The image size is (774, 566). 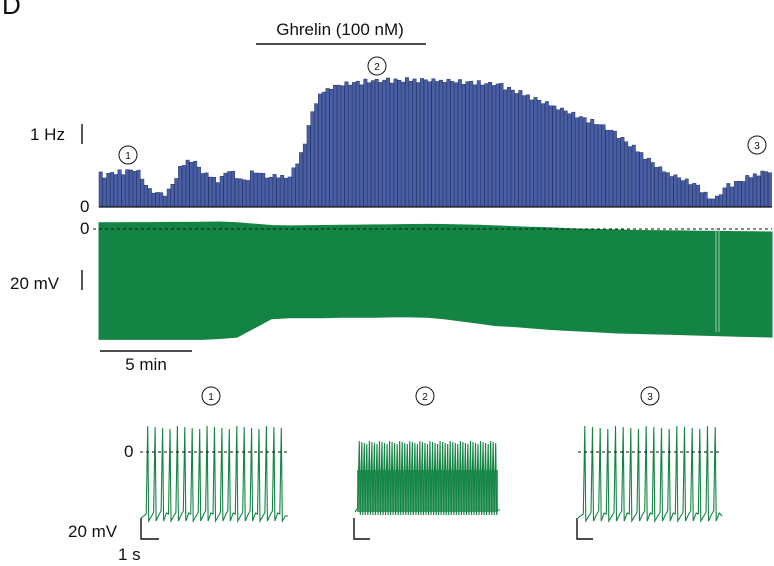 I want to click on svg-text: 2, so click(x=425, y=397).